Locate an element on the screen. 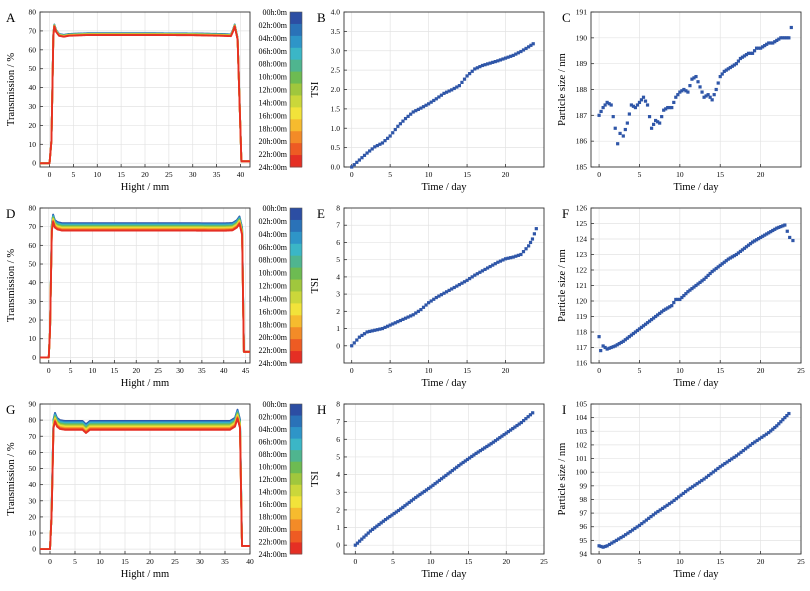 The image size is (810, 591). y-tick-label: 101 is located at coordinates (582, 458).